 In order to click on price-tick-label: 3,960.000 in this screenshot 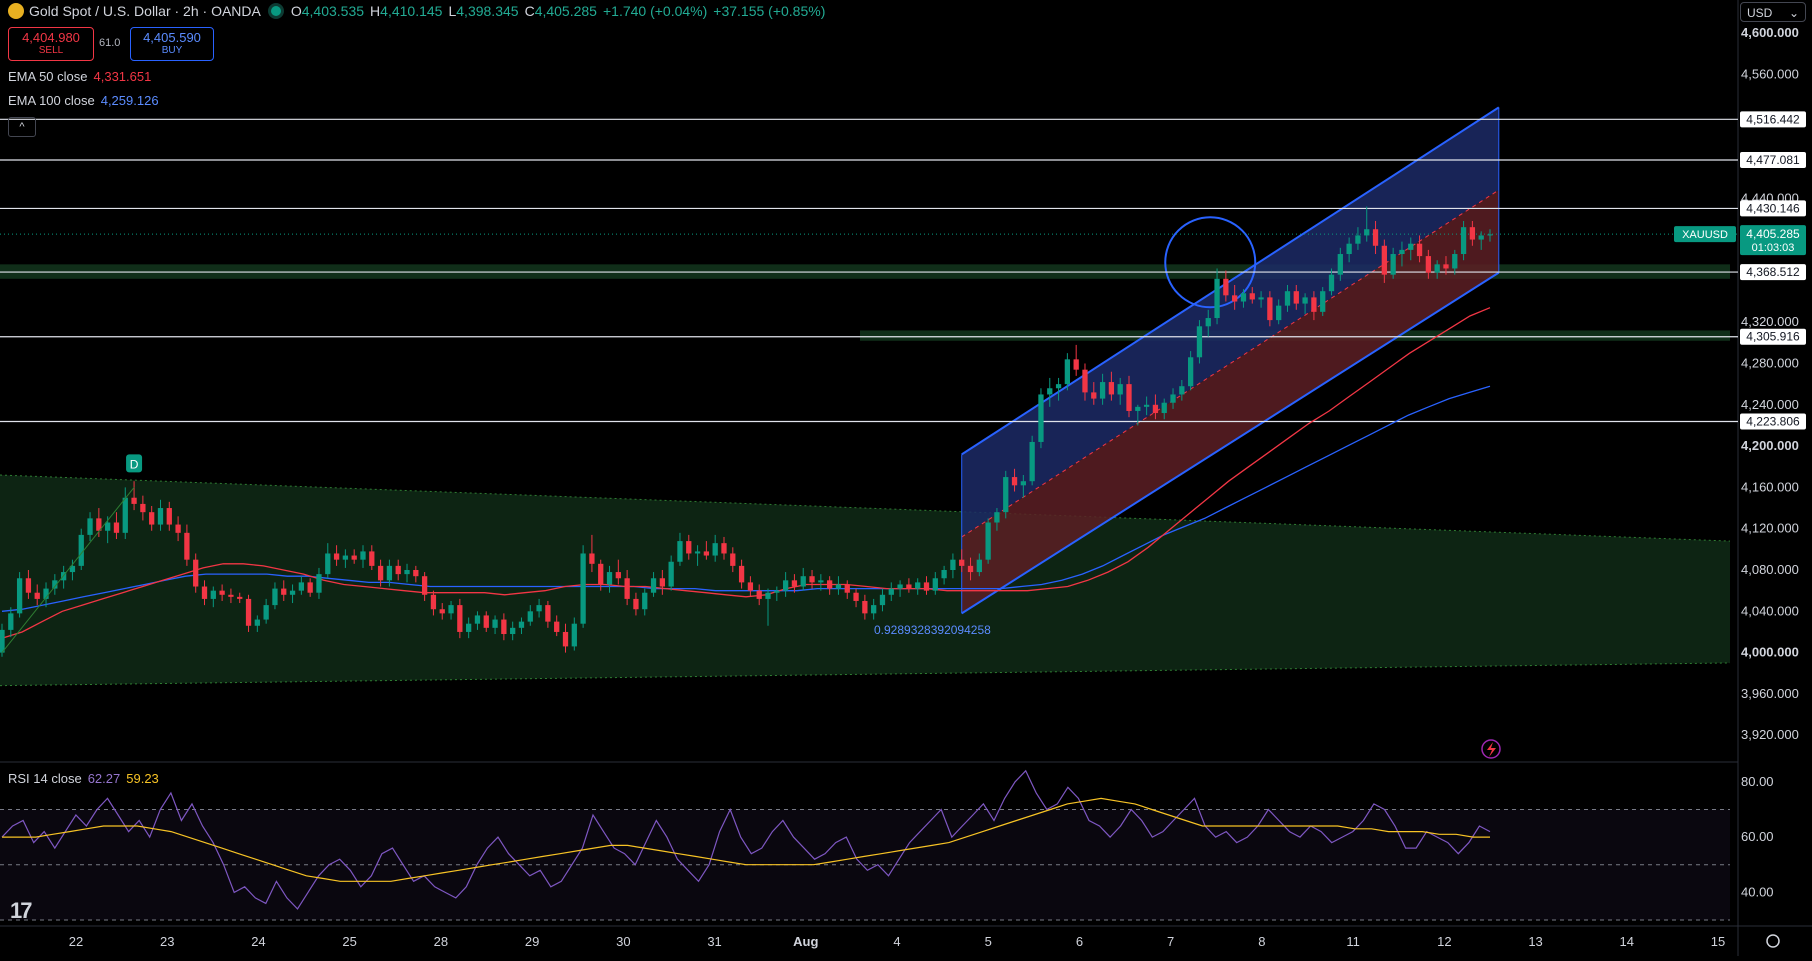, I will do `click(1770, 693)`.